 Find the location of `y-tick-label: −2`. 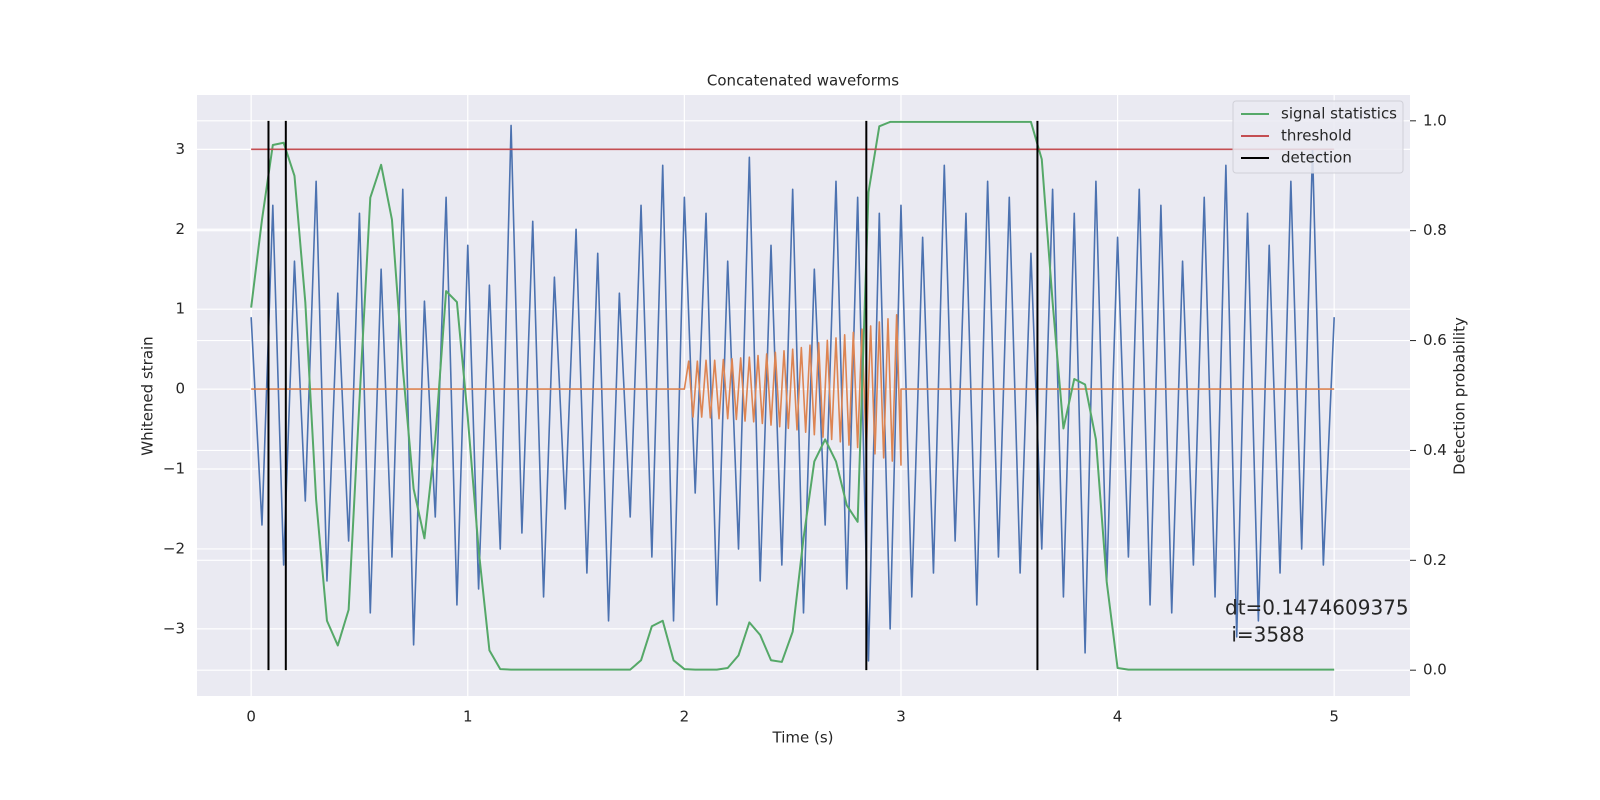

y-tick-label: −2 is located at coordinates (174, 548).